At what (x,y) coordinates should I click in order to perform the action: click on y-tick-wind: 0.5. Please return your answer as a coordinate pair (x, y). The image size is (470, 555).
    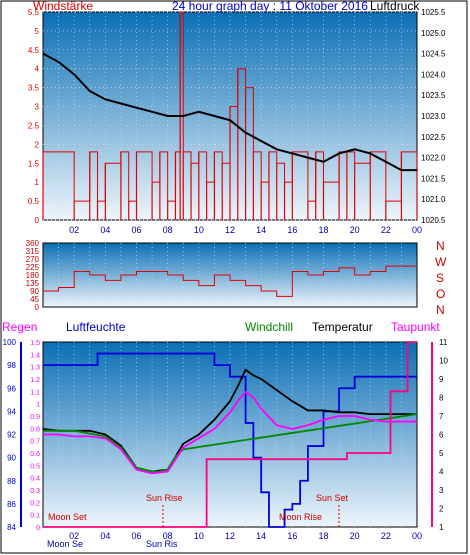
    Looking at the image, I should click on (34, 201).